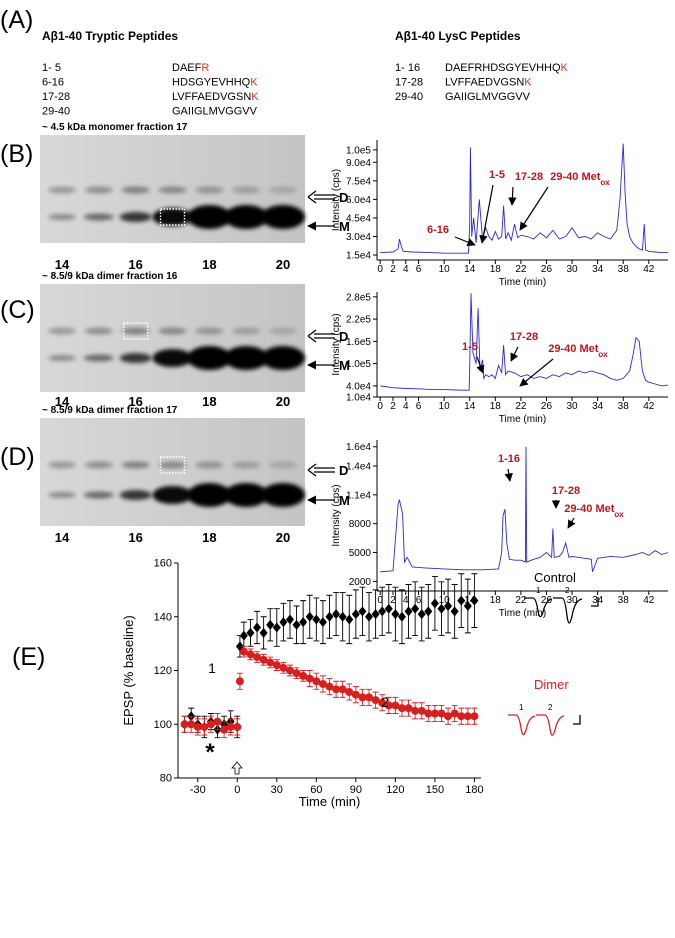  What do you see at coordinates (163, 725) in the screenshot?
I see `y-tick-label: 100` at bounding box center [163, 725].